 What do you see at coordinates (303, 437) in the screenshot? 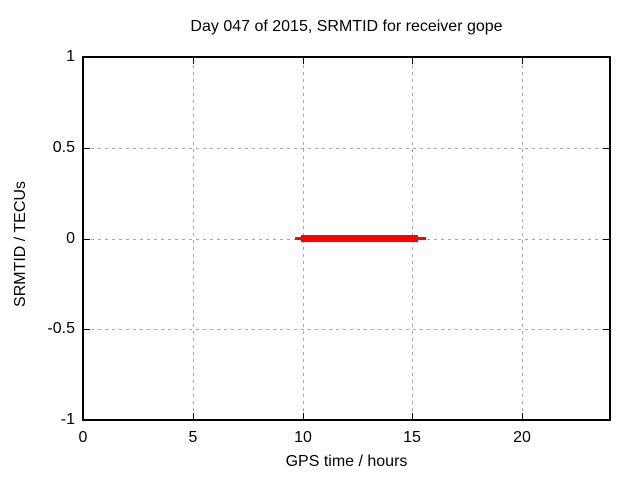
I see `x-tick-label: 10` at bounding box center [303, 437].